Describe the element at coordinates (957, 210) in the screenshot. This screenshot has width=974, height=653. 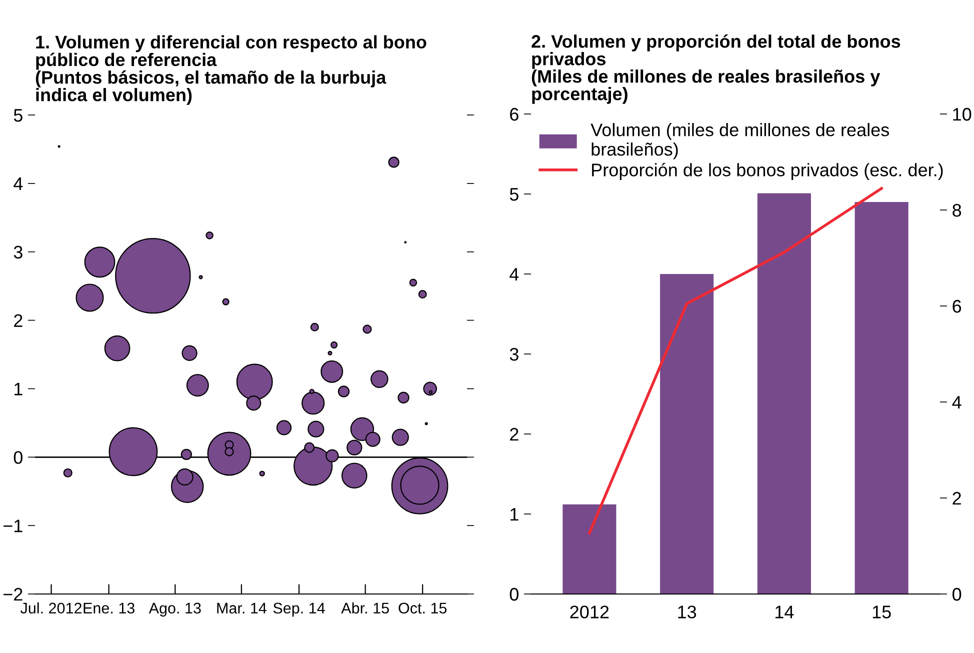
I see `y2-tick-label: 8` at that location.